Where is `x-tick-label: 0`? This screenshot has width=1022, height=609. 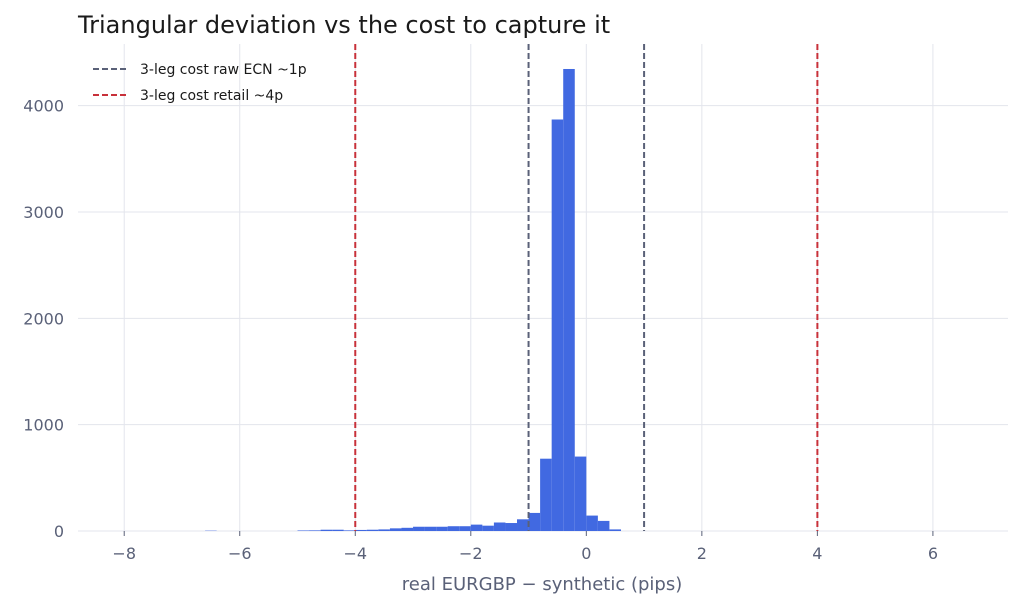 x-tick-label: 0 is located at coordinates (586, 553).